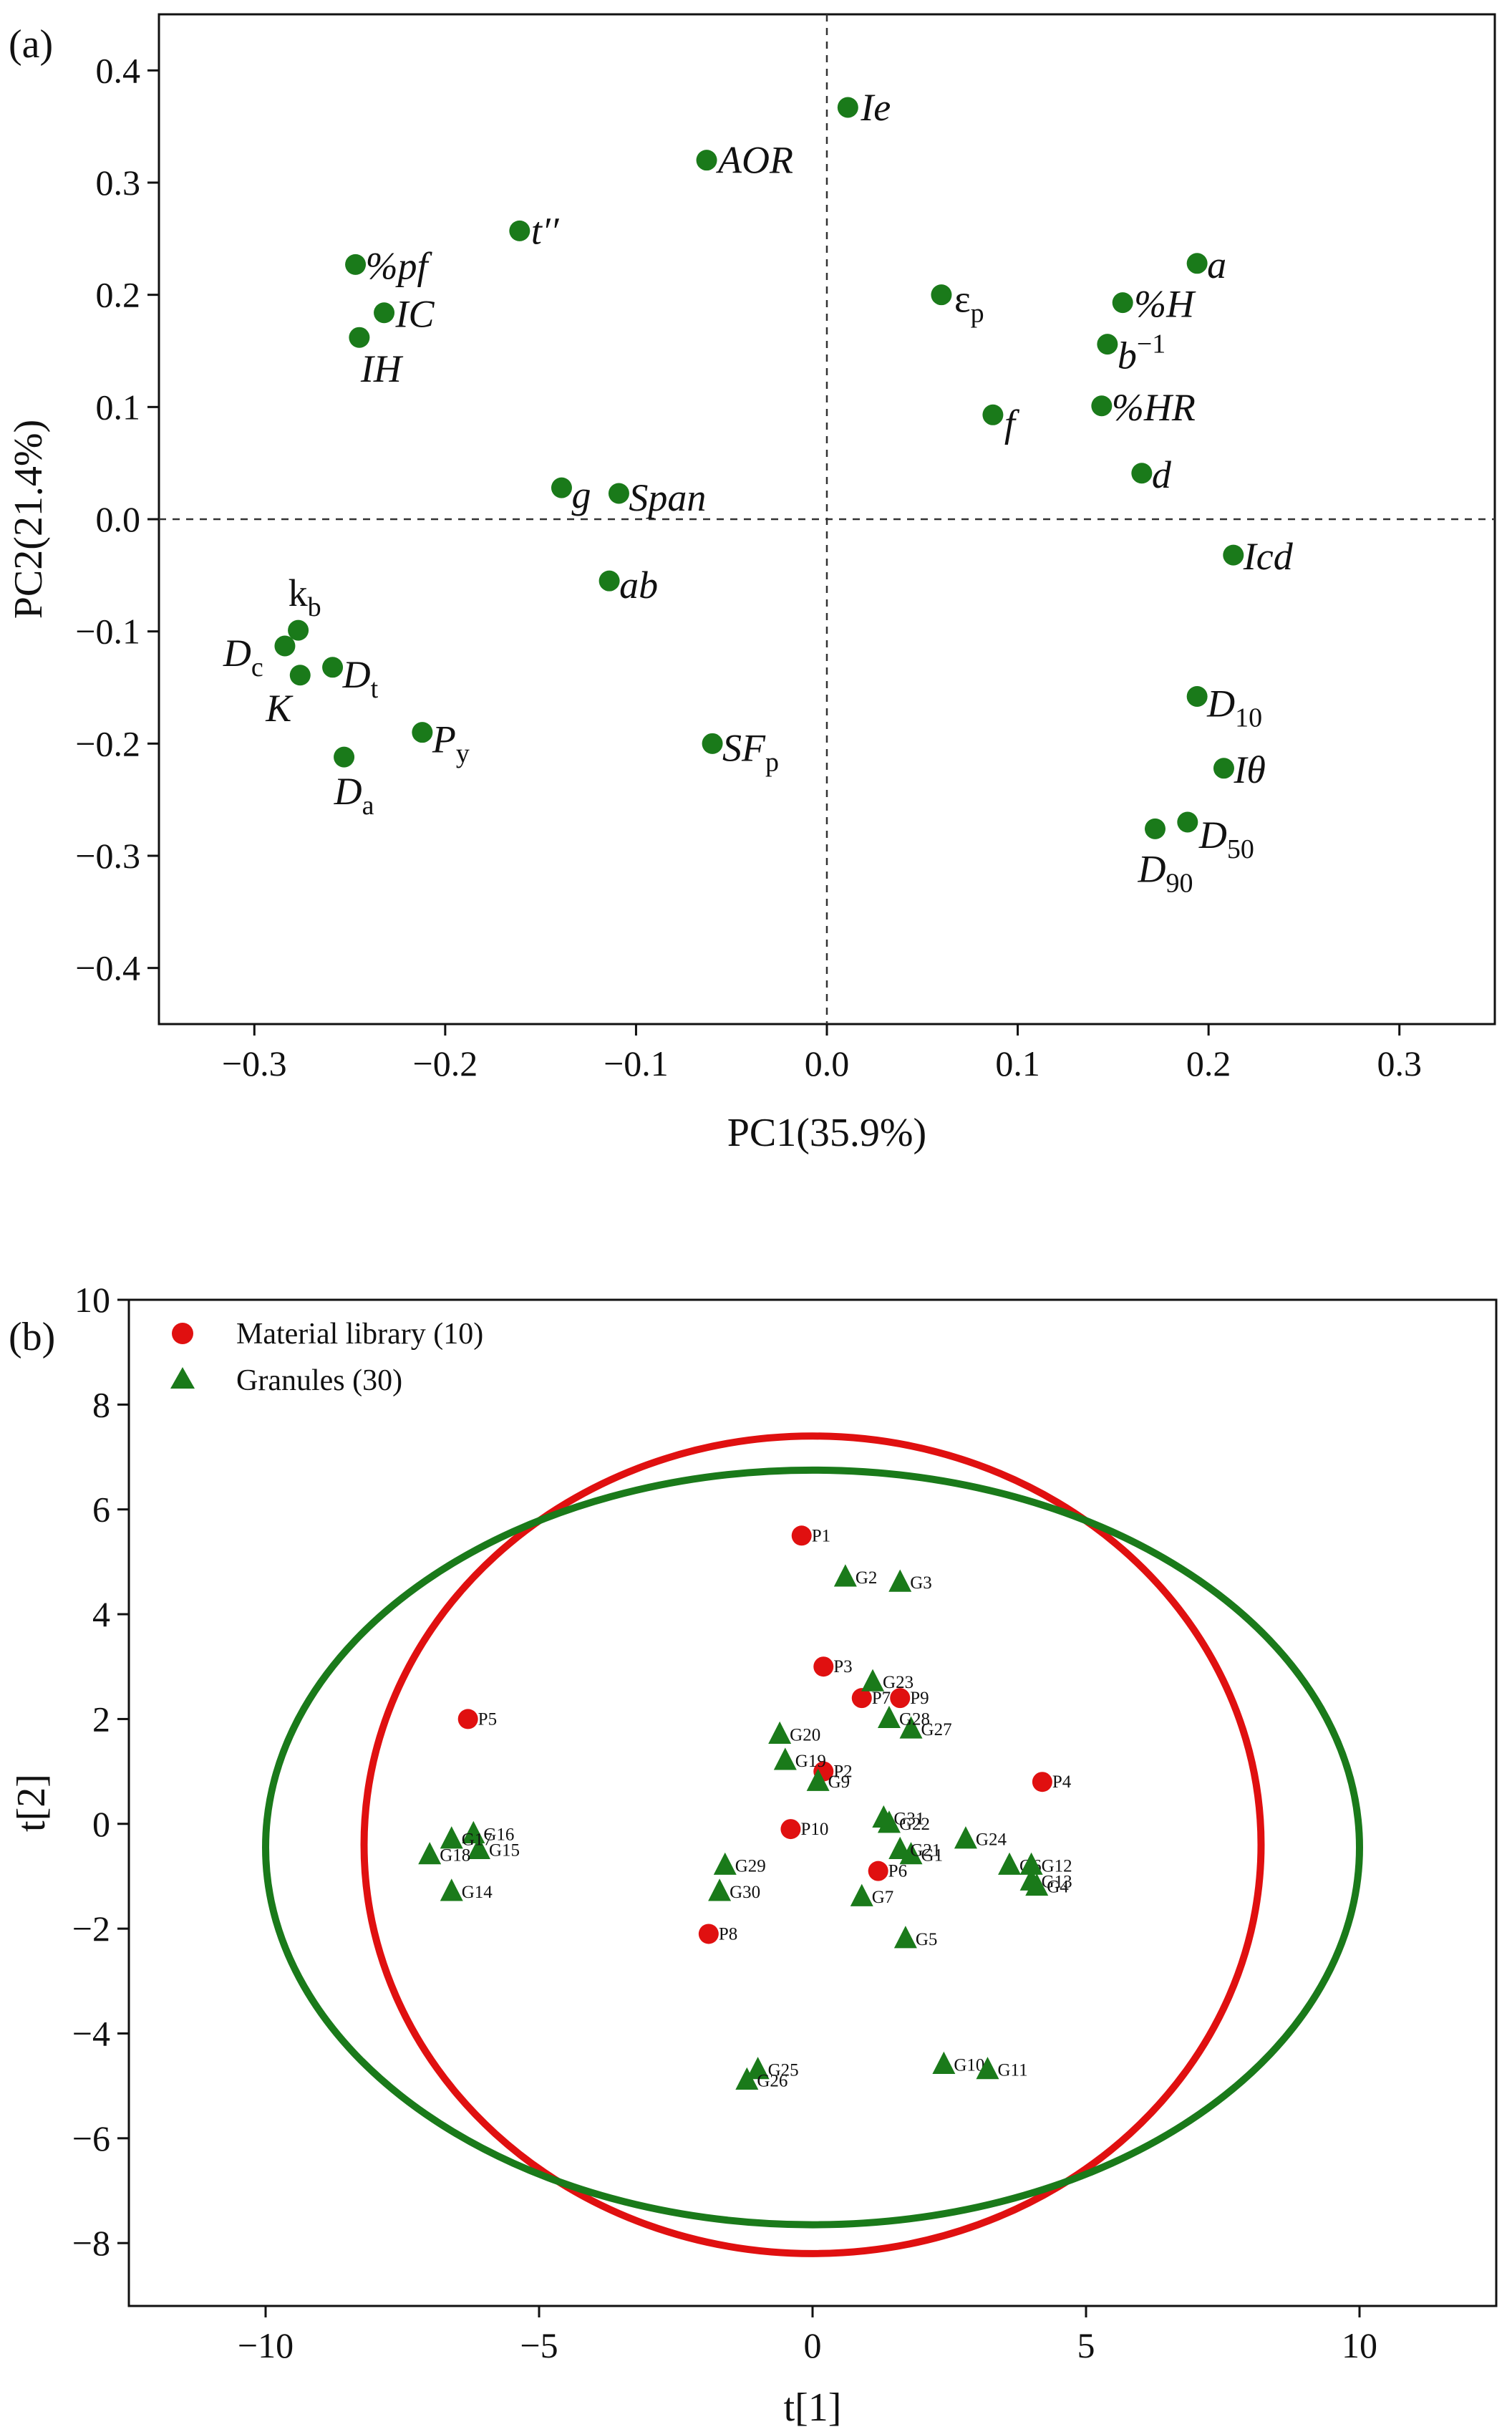  I want to click on data-label: G24, so click(991, 1840).